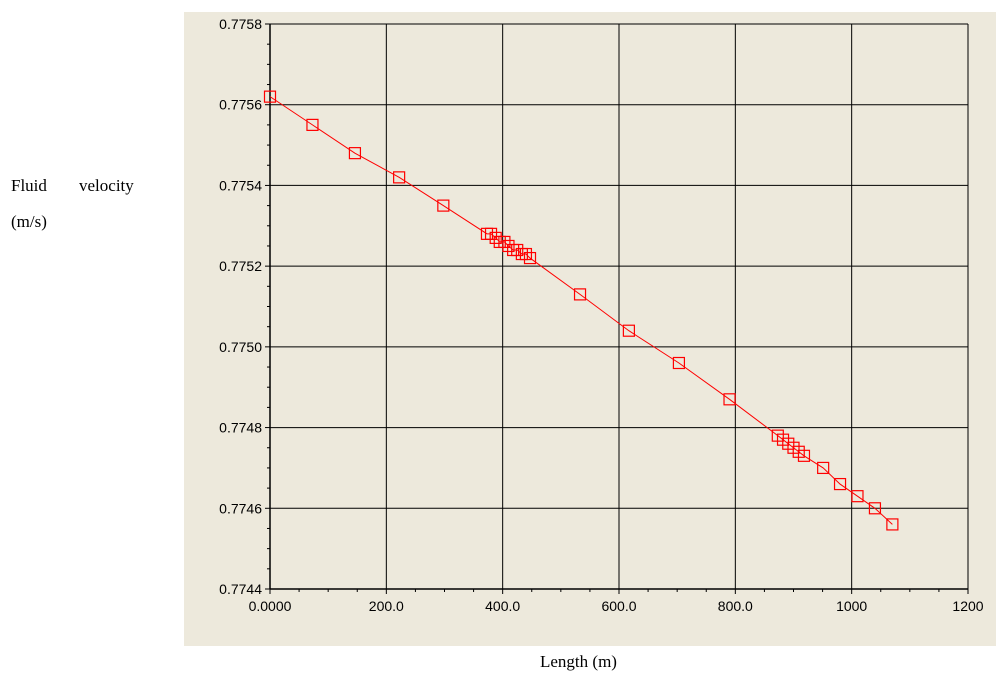  What do you see at coordinates (240, 105) in the screenshot?
I see `y-tick-label: 0.7756` at bounding box center [240, 105].